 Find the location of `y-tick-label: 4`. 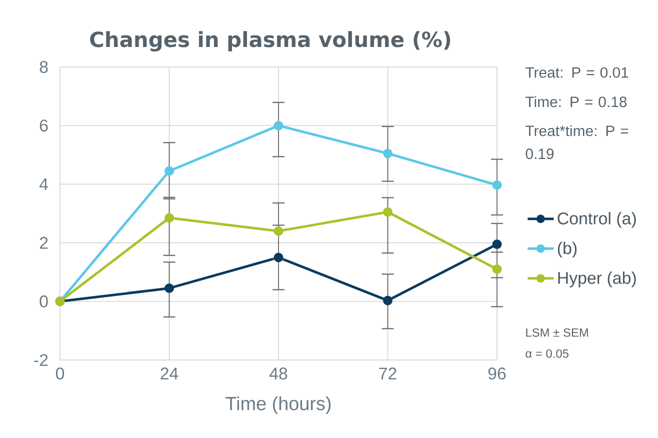

y-tick-label: 4 is located at coordinates (43, 184).